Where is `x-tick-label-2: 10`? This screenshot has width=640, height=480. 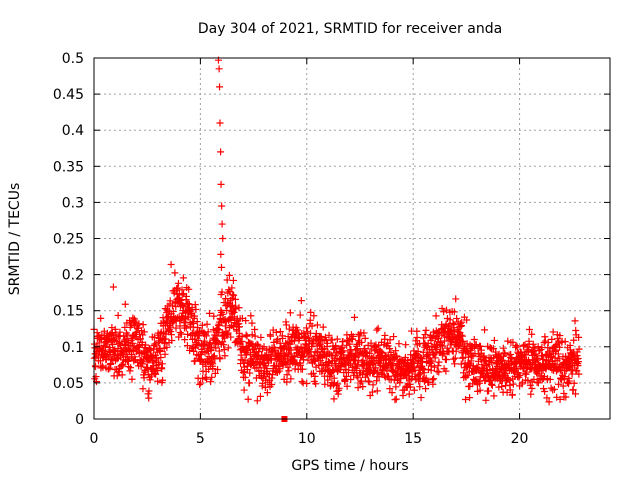 x-tick-label-2: 10 is located at coordinates (307, 439).